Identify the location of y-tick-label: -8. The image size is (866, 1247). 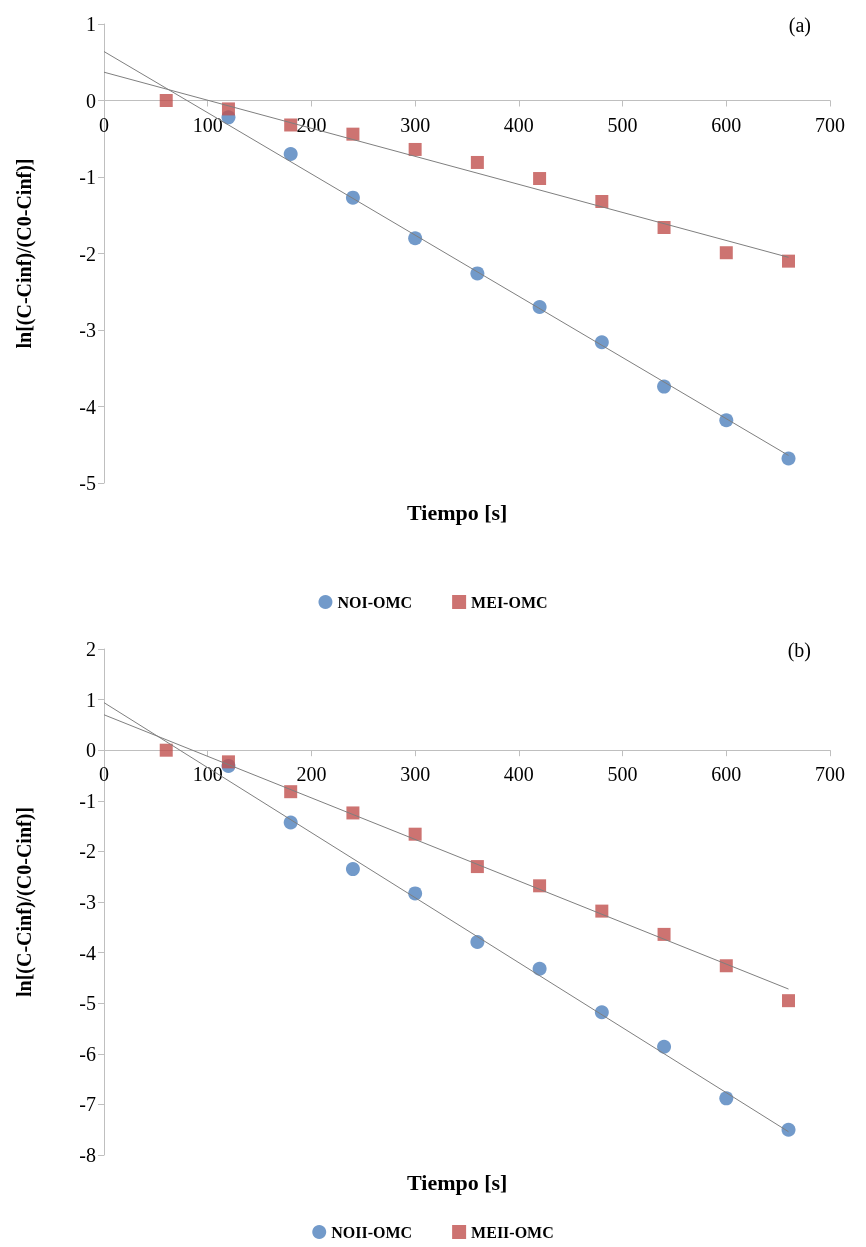
(87, 1155).